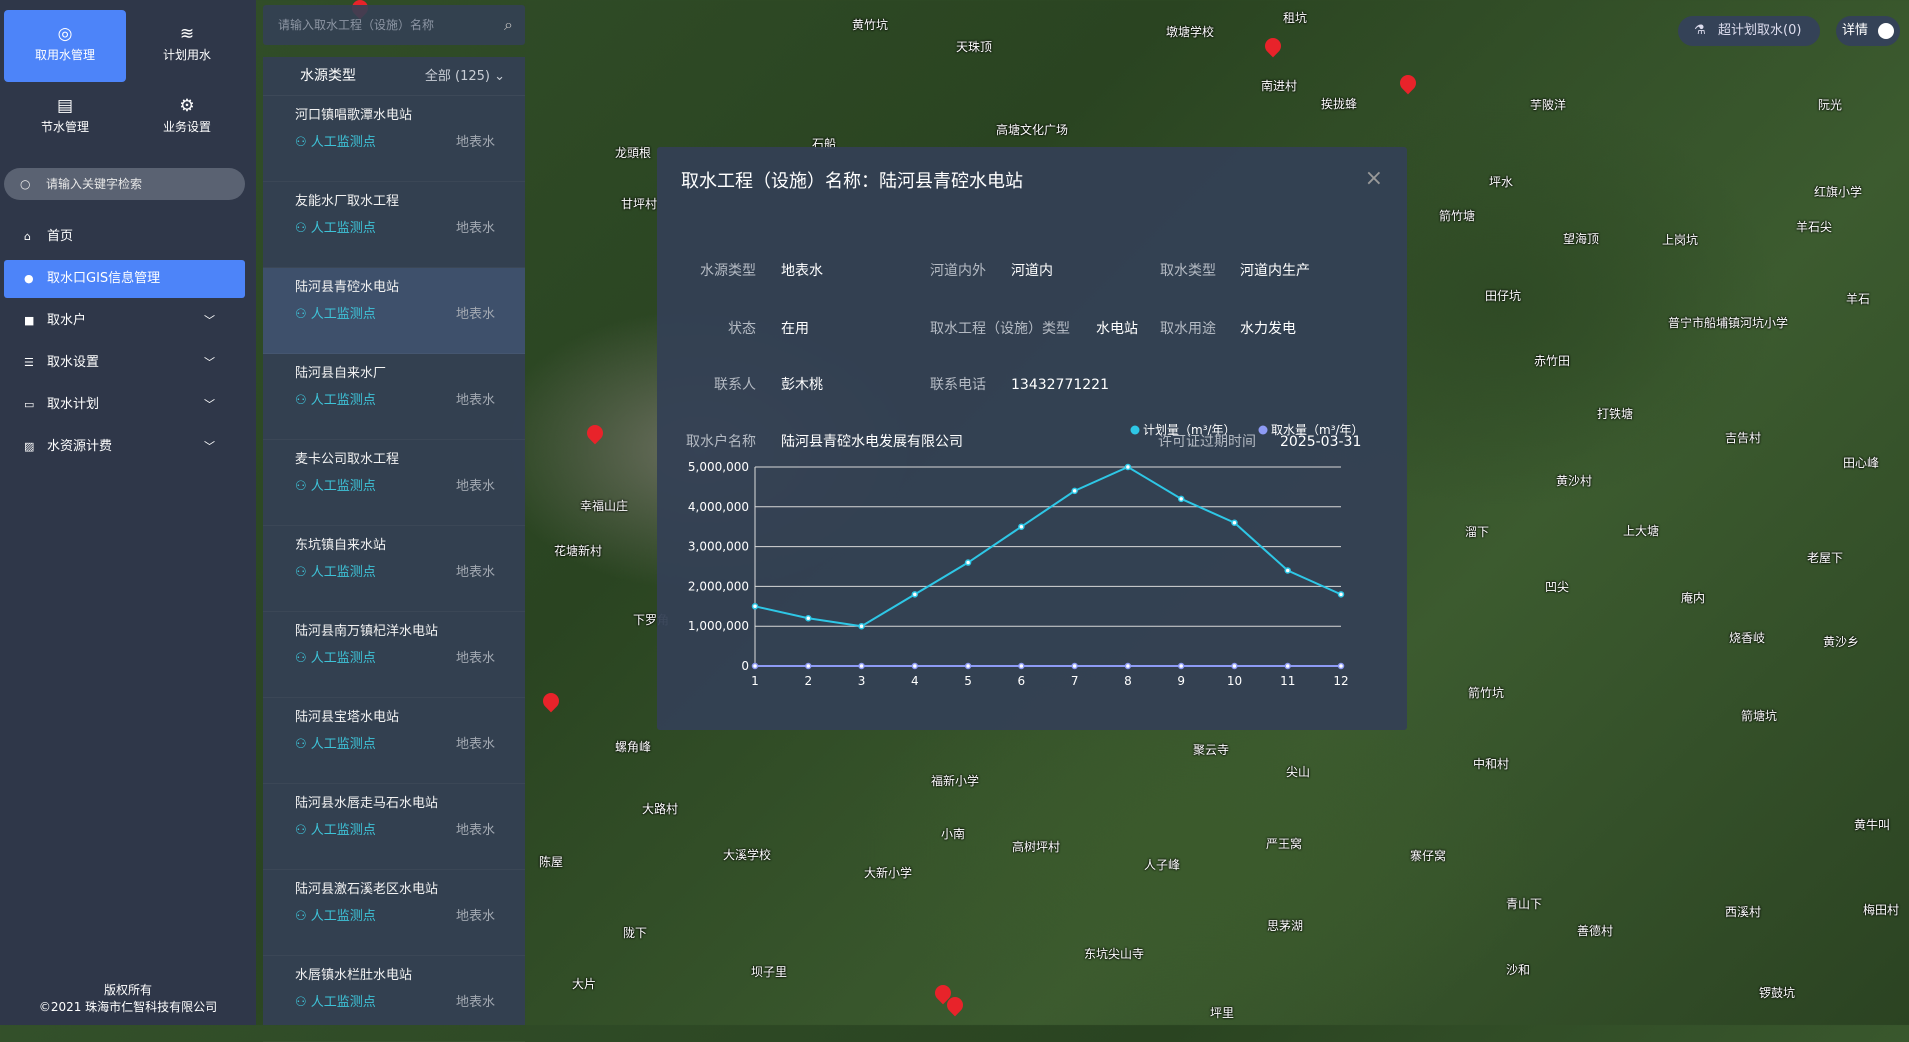 Image resolution: width=1909 pixels, height=1042 pixels. I want to click on tile-business-settings: ⚙ 业务设置, so click(187, 118).